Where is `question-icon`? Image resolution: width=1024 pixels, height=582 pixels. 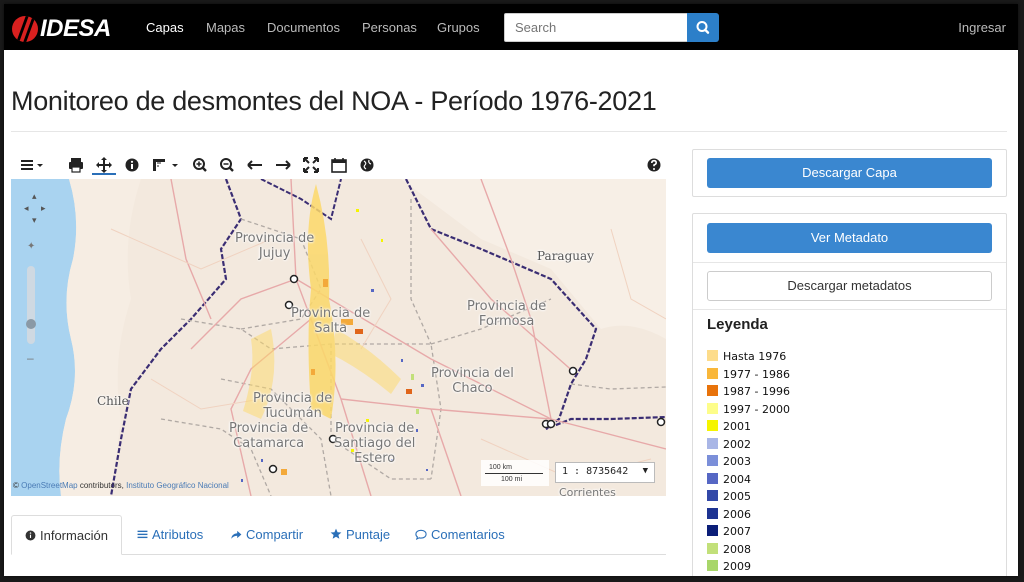 question-icon is located at coordinates (654, 165).